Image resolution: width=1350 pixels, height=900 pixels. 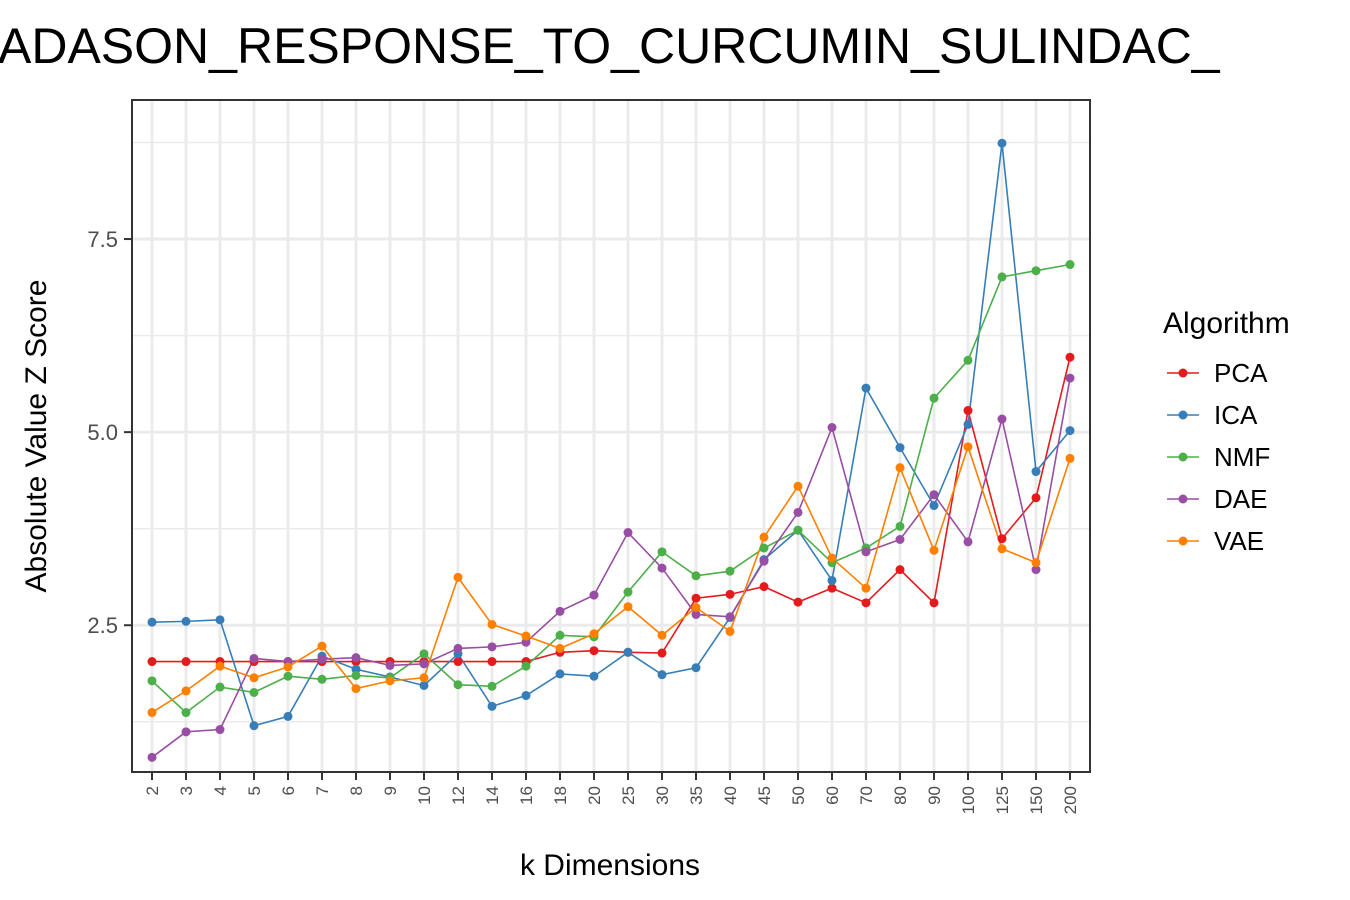 I want to click on legend-title: Algorithm, so click(x=1226, y=323).